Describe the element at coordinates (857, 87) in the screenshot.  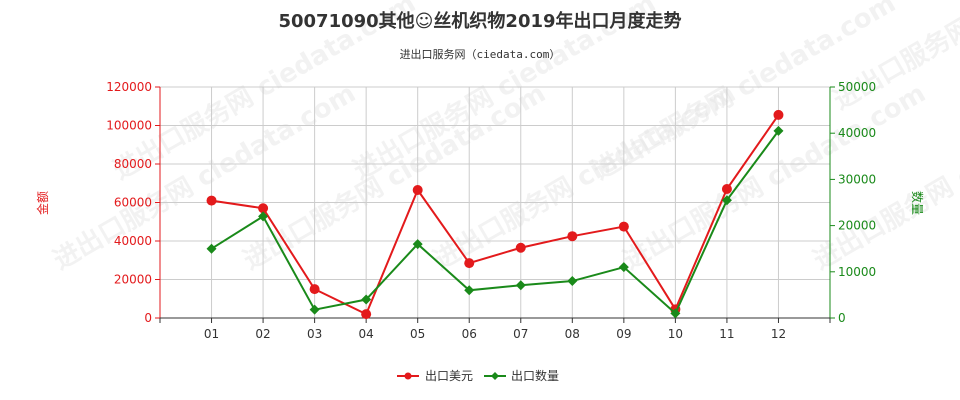
I see `right-tick-label: 50000` at that location.